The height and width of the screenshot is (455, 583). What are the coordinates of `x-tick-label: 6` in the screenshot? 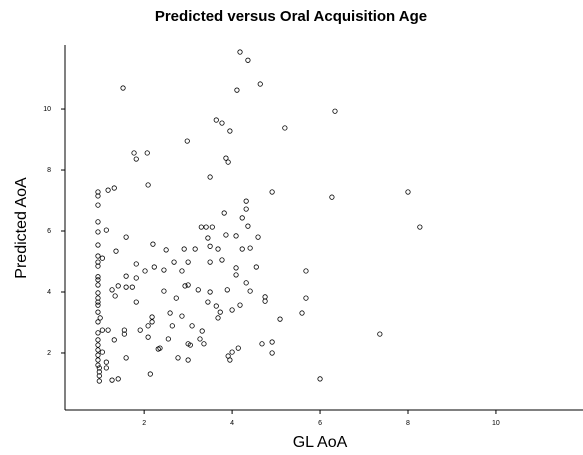 It's located at (320, 423).